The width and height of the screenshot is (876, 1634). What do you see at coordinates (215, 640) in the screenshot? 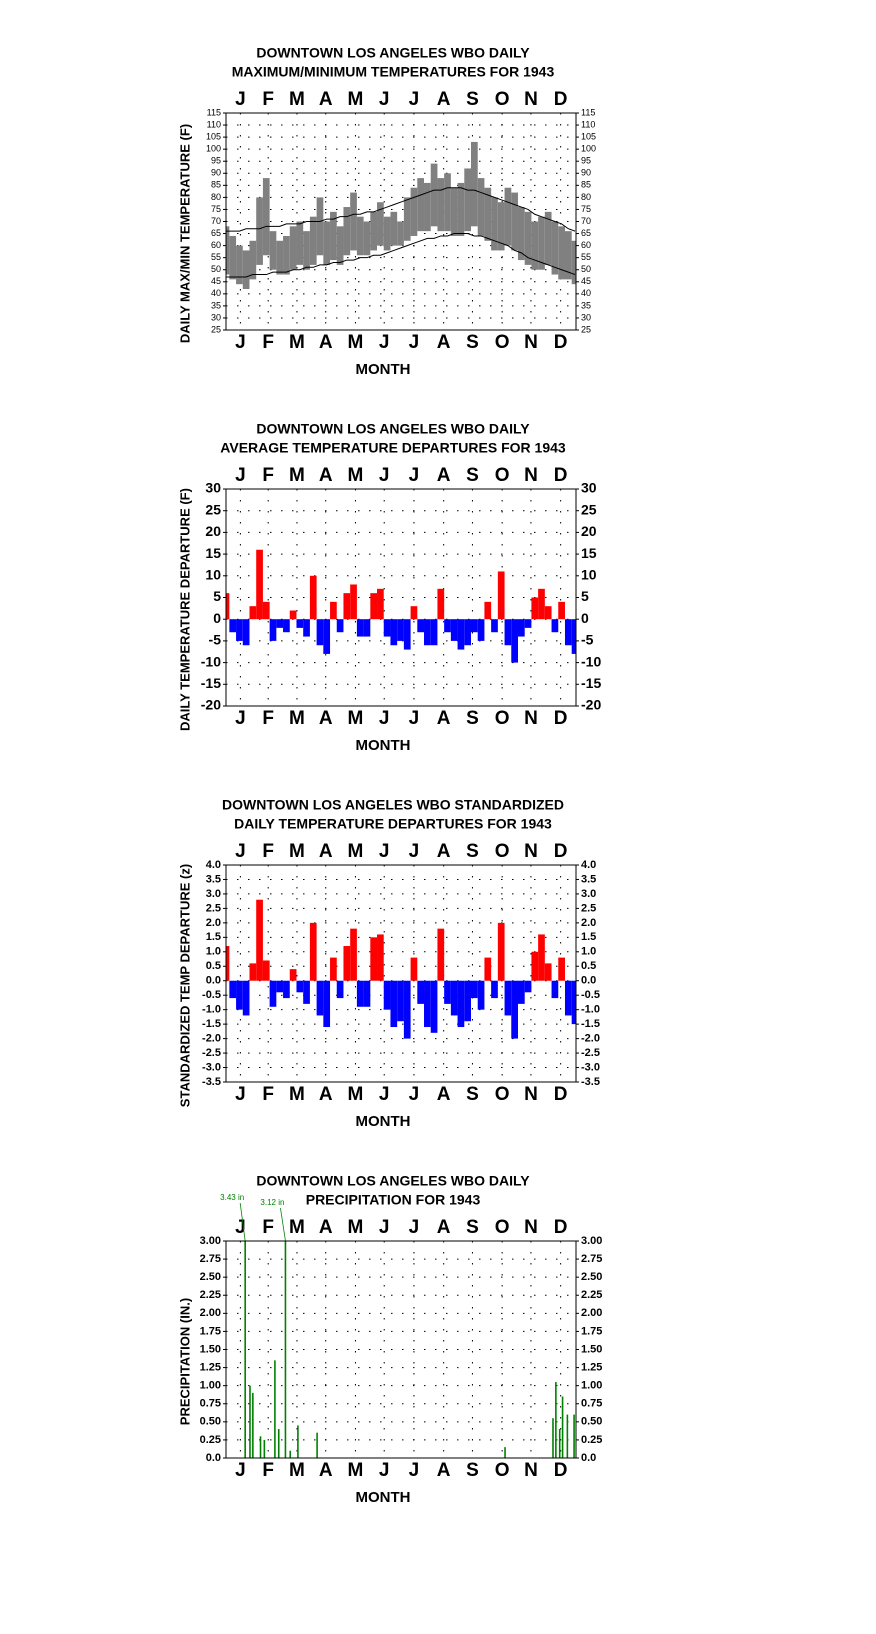
I see `y-tick-label: -5` at bounding box center [215, 640].